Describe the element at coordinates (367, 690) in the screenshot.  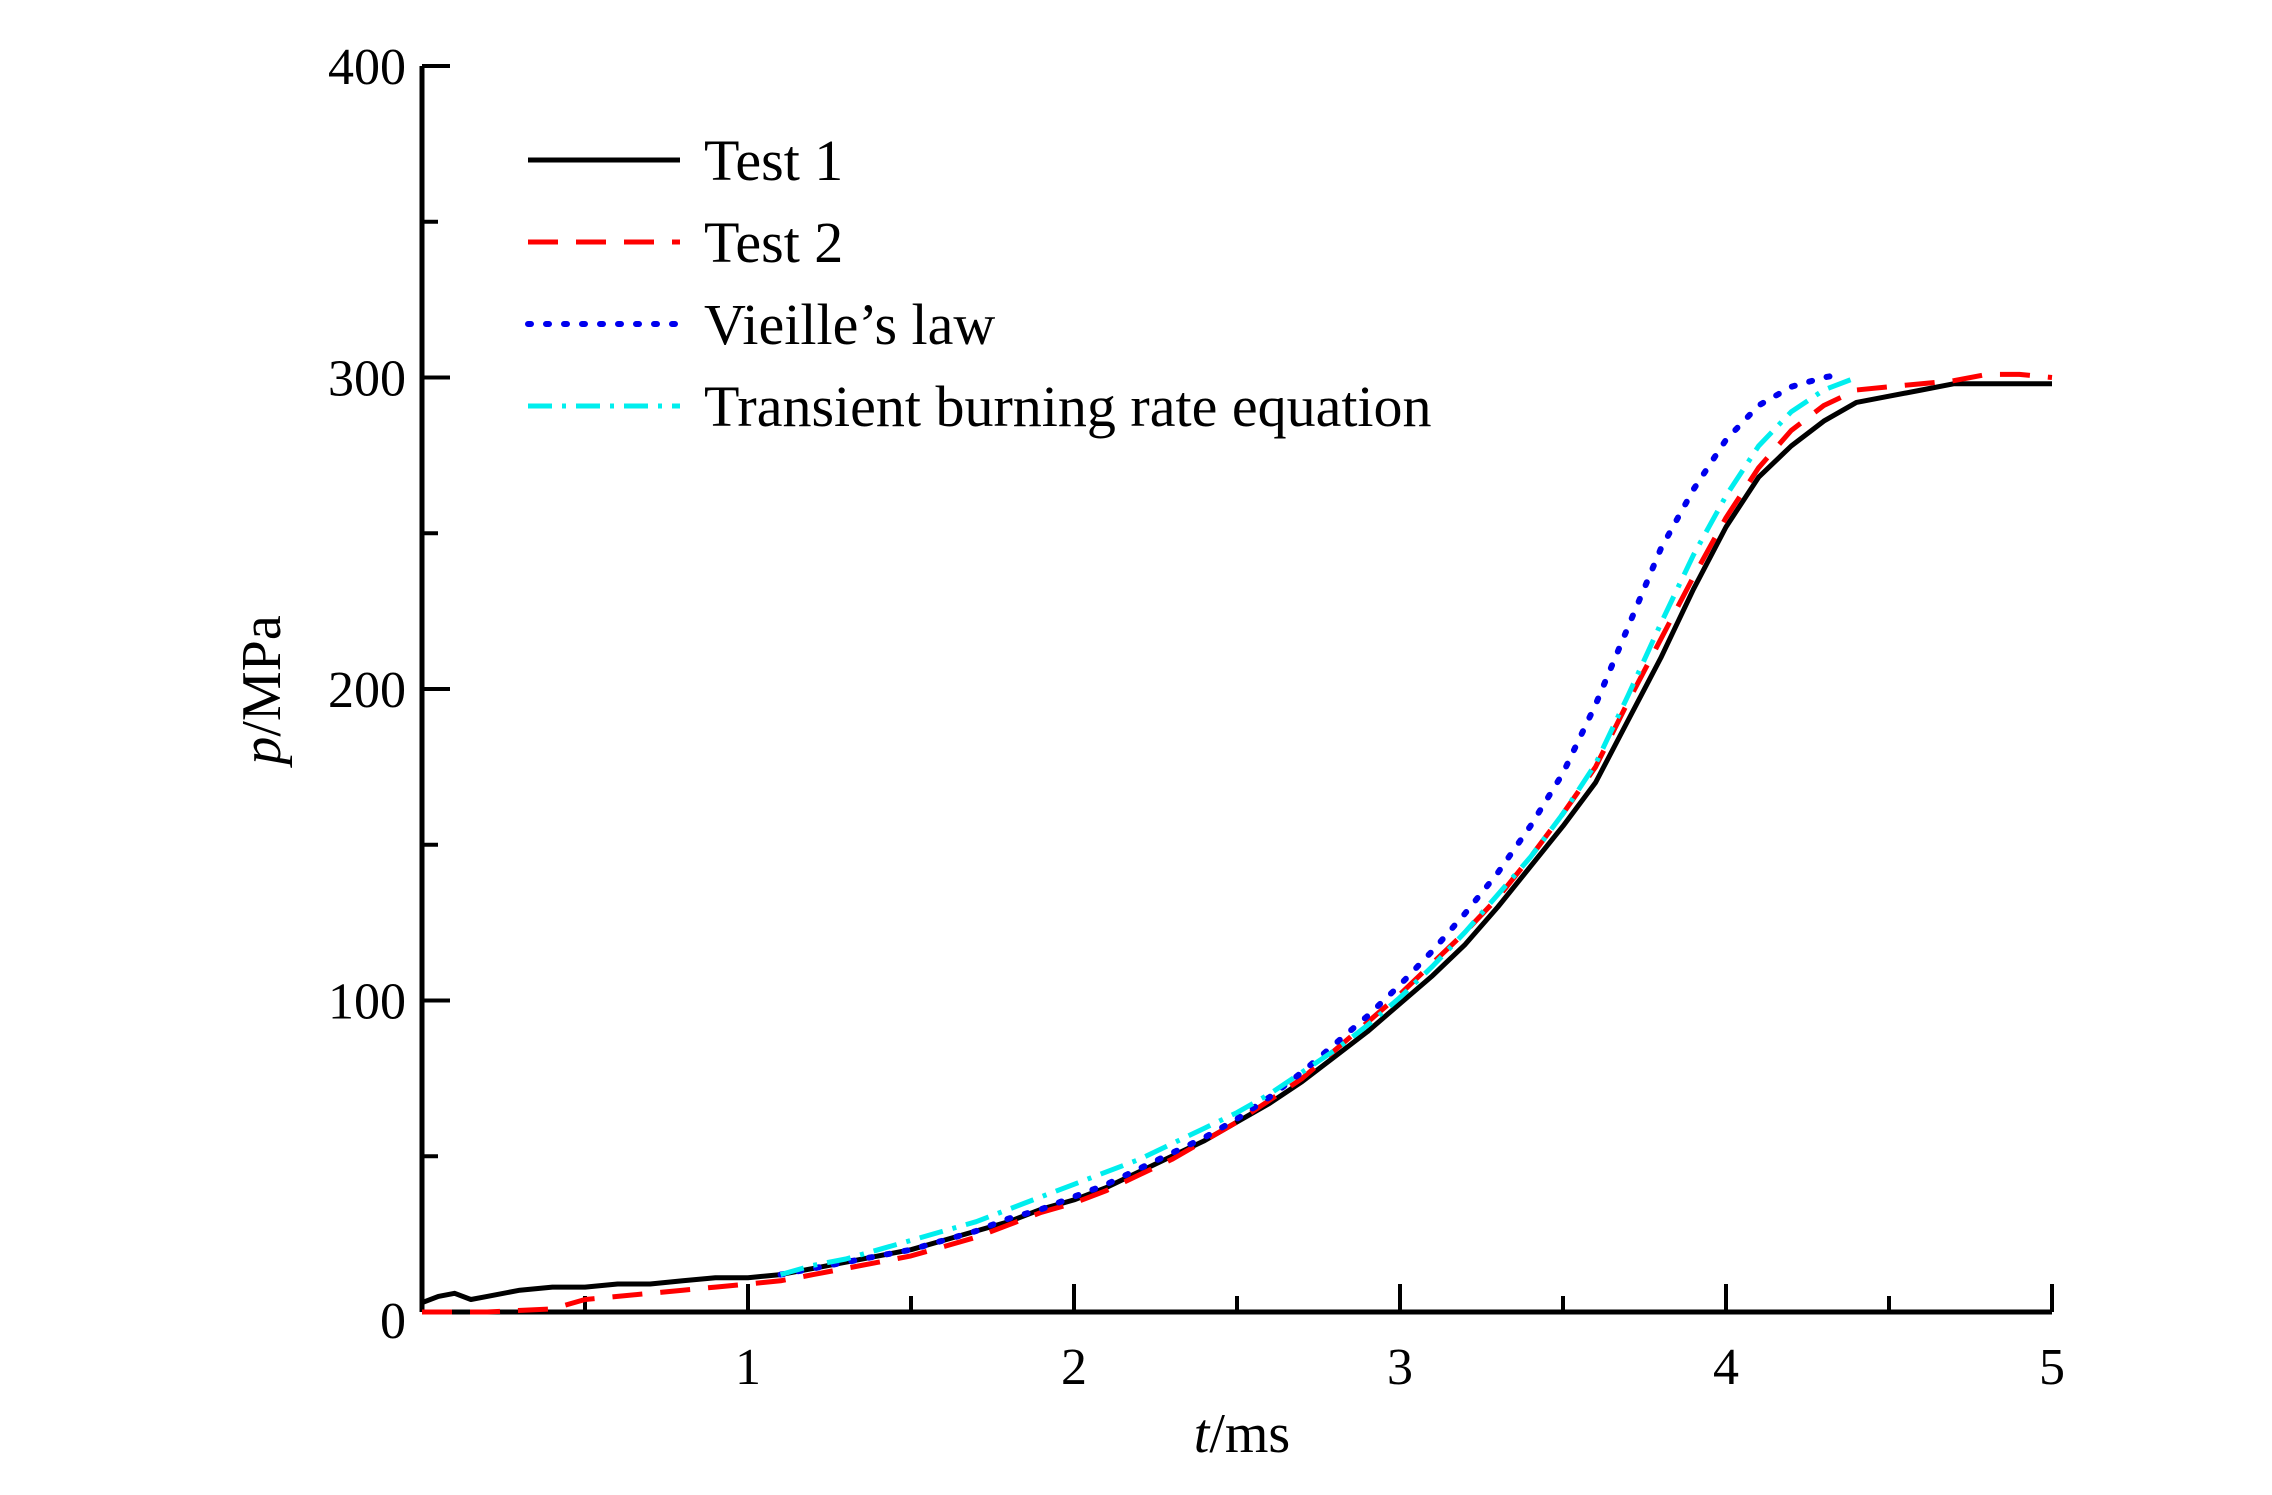
I see `y-tick-label: 200` at that location.